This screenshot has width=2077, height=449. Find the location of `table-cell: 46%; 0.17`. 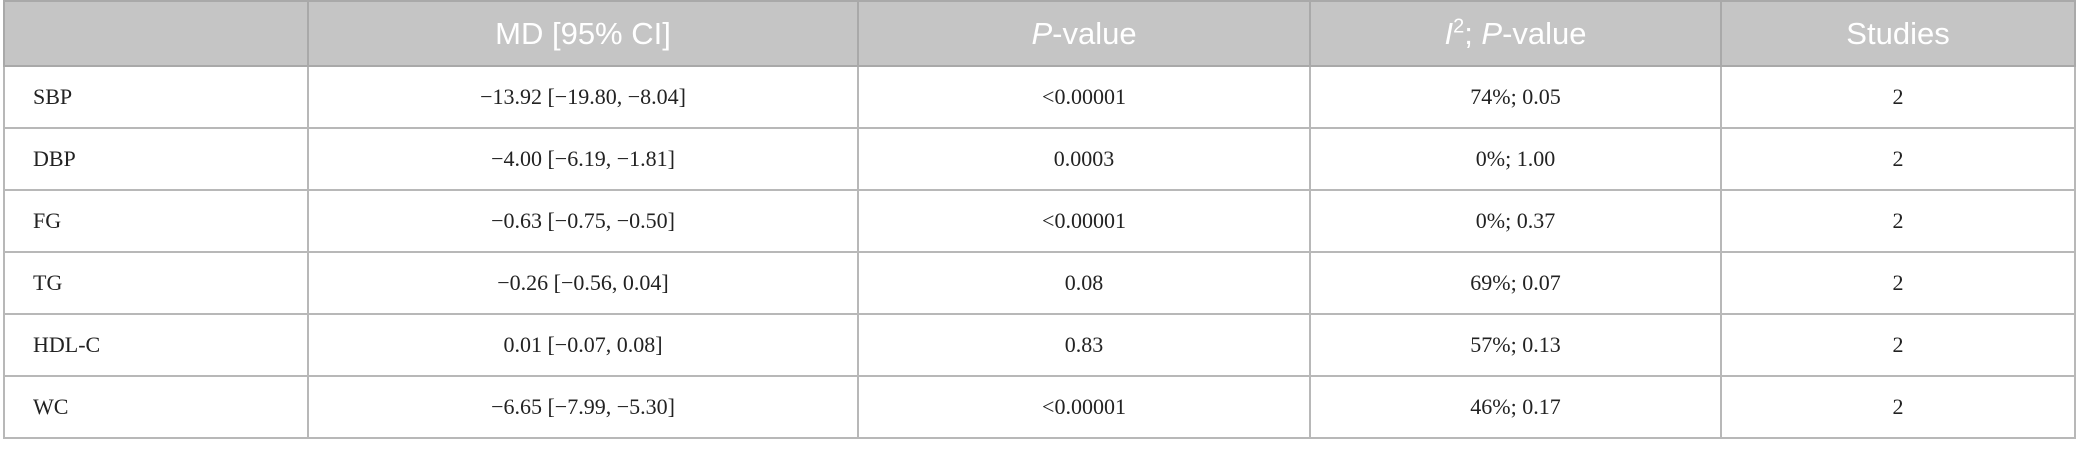

table-cell: 46%; 0.17 is located at coordinates (1515, 407).